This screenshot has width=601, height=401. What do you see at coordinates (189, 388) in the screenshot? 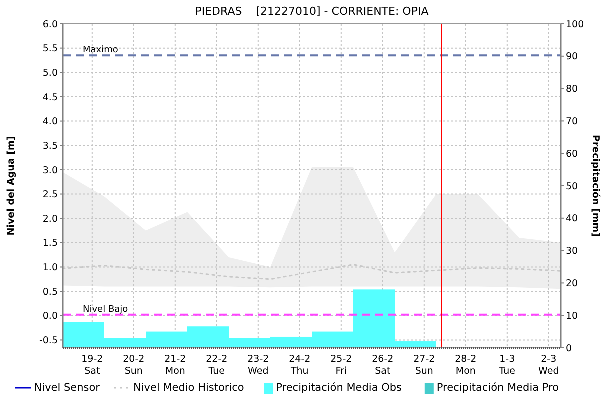
I see `legend-label: Nivel Medio Historico` at bounding box center [189, 388].